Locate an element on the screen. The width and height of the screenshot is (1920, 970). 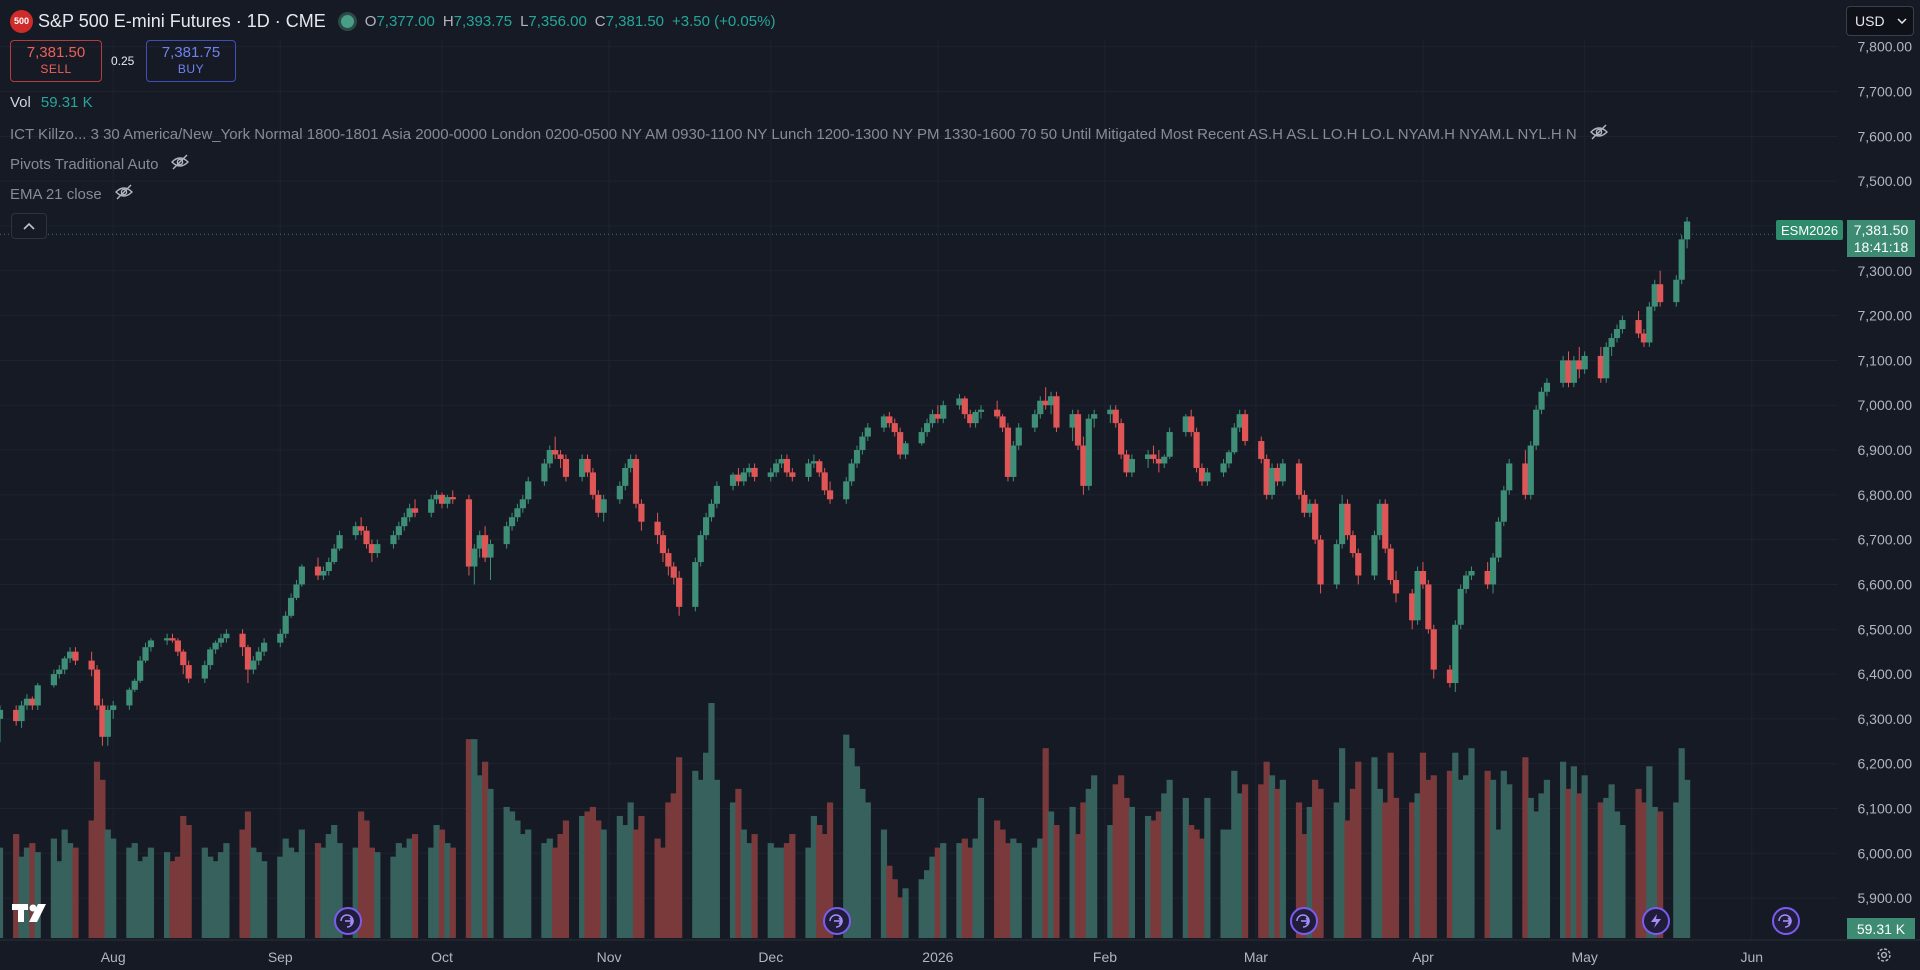
symbol-title: S&P 500 E-mini Futures · 1D · CME is located at coordinates (182, 20).